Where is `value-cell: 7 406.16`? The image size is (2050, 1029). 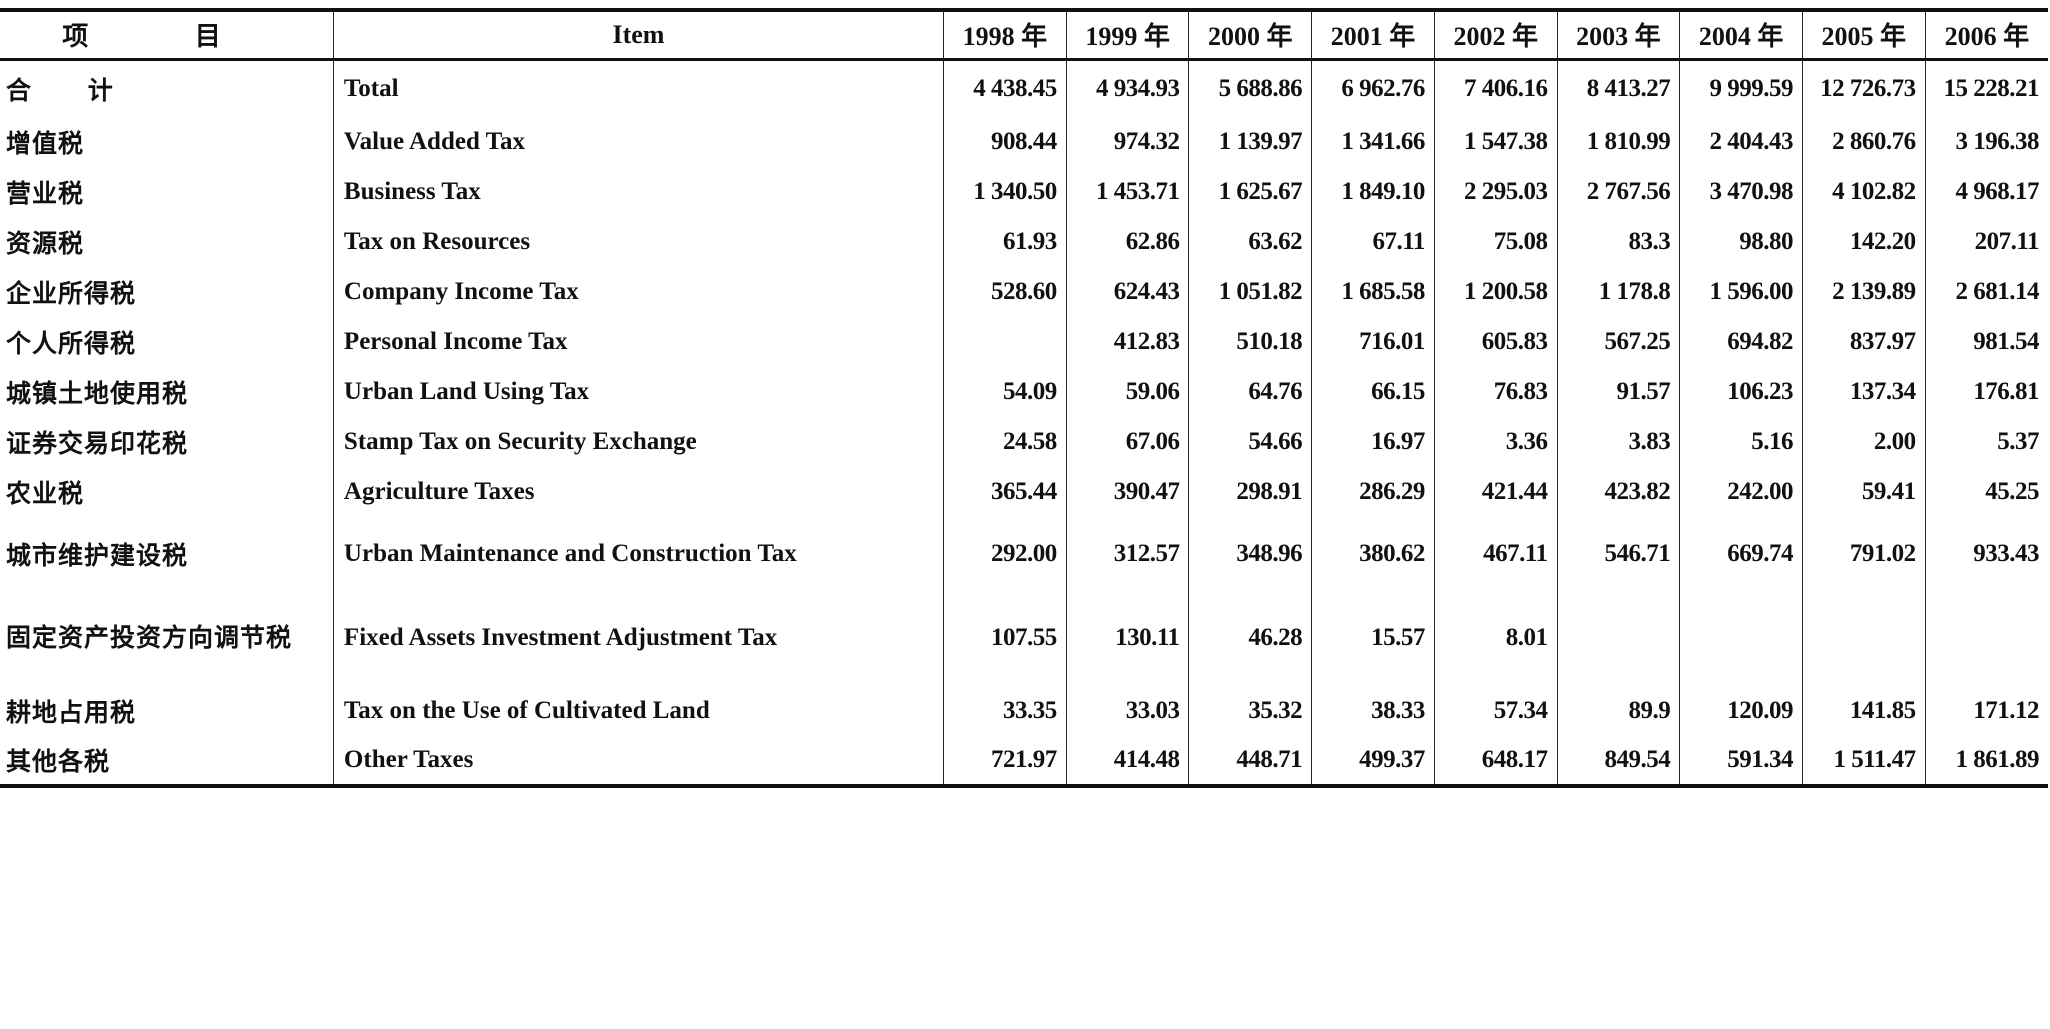
value-cell: 7 406.16 is located at coordinates (1495, 88).